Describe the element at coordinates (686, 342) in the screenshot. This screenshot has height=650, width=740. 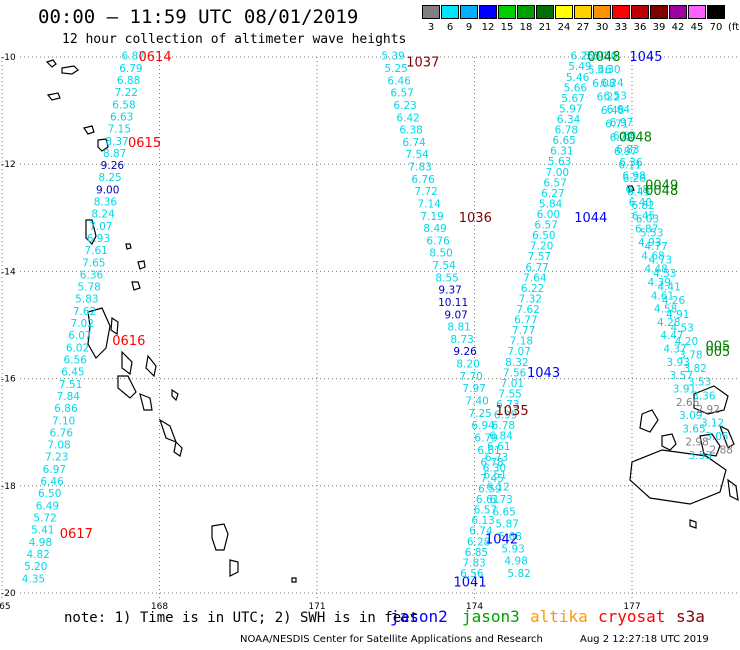
I see `wave-height-value: 4.20` at that location.